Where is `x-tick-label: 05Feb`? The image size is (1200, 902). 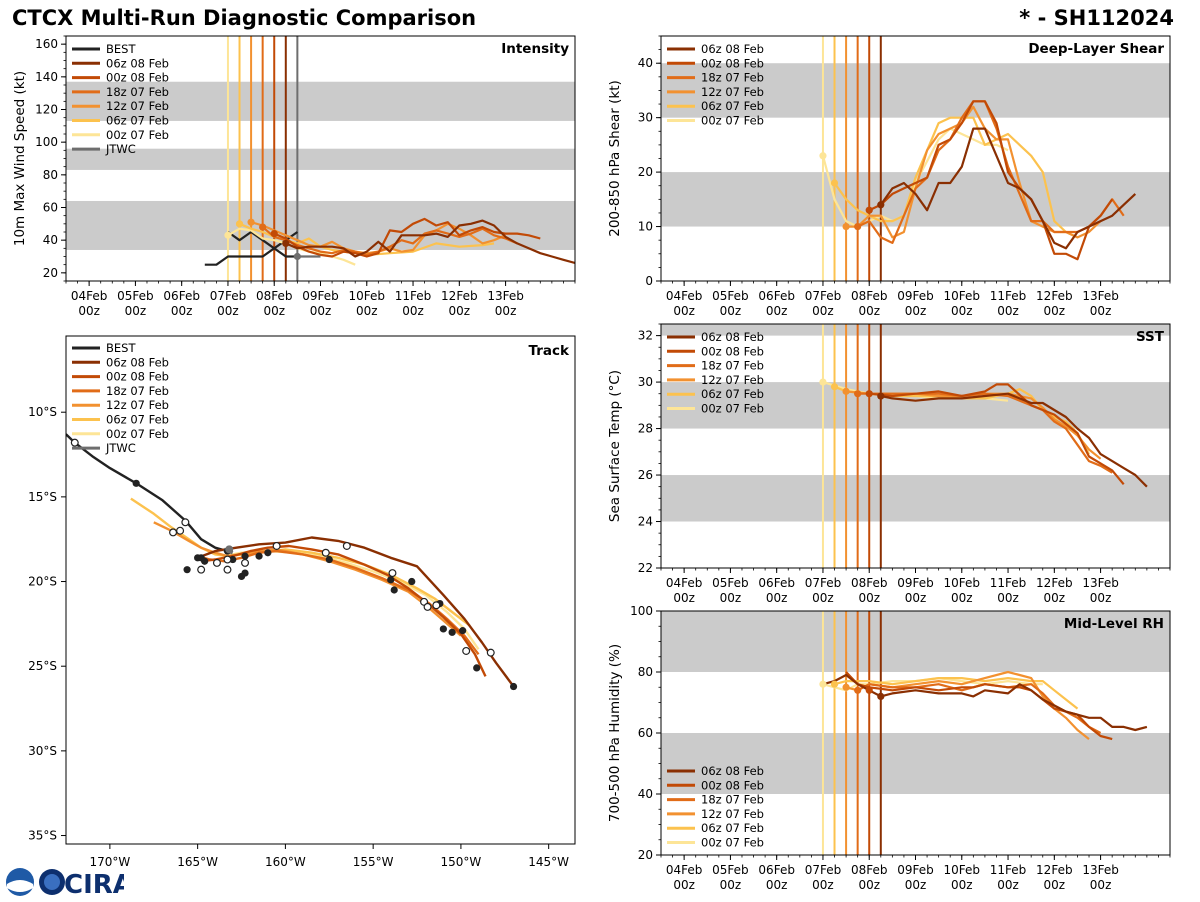
x-tick-label: 05Feb is located at coordinates (135, 296).